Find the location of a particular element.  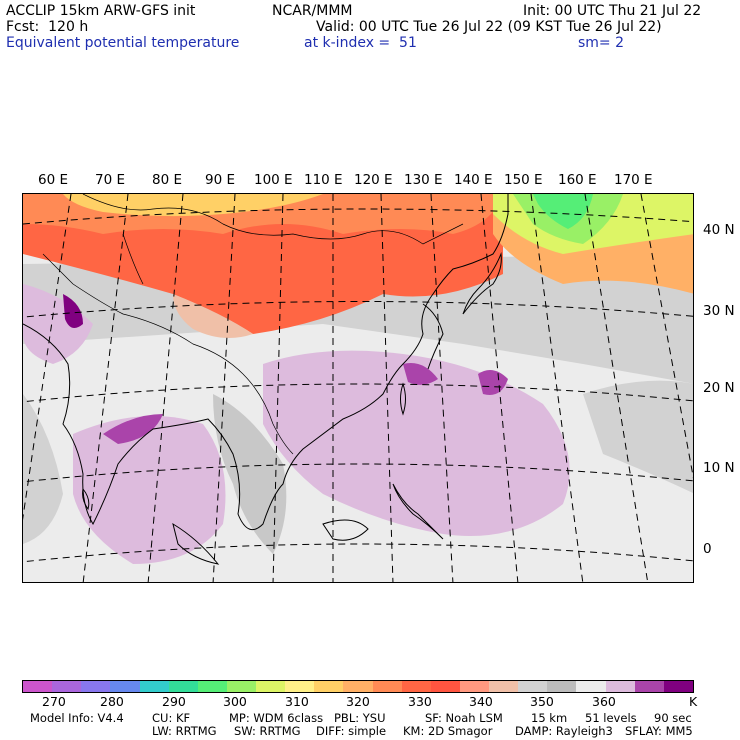

grey-indochina is located at coordinates (250, 474).